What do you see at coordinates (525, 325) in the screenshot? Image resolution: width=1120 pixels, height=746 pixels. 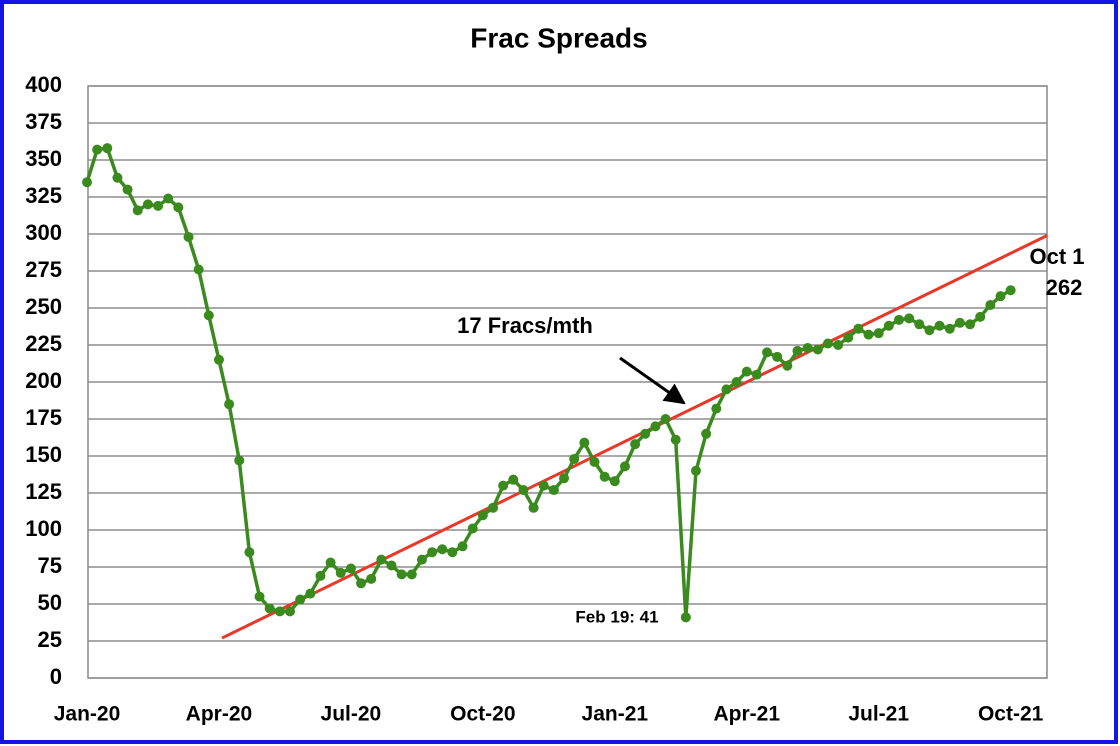 I see `annotation: 17 Fracs/mth` at bounding box center [525, 325].